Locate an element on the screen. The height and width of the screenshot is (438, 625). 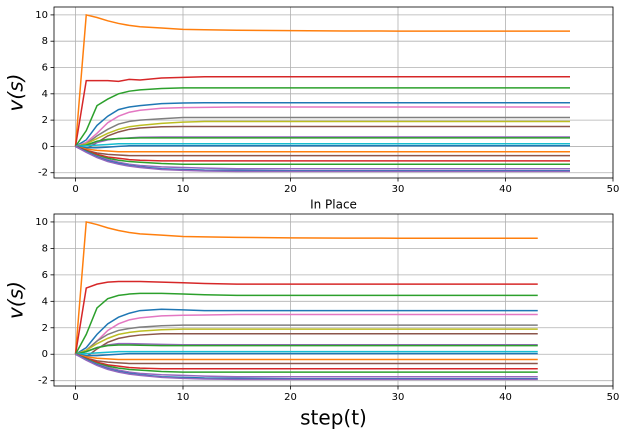
axes-title: In Place is located at coordinates (333, 205).